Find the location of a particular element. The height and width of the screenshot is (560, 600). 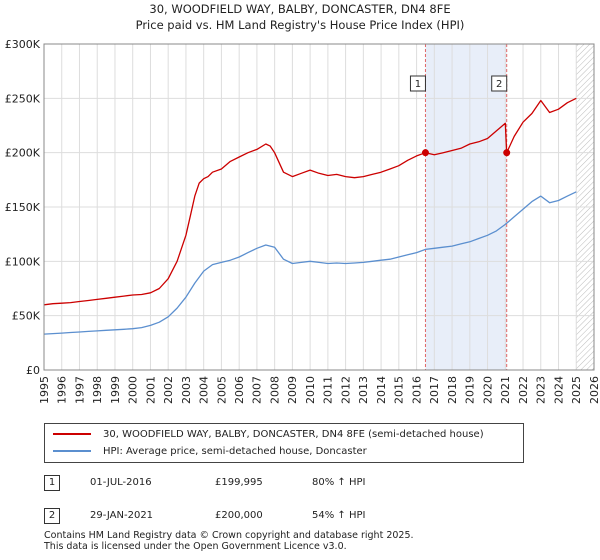

x-tick-label: 2004 is located at coordinates (204, 390).